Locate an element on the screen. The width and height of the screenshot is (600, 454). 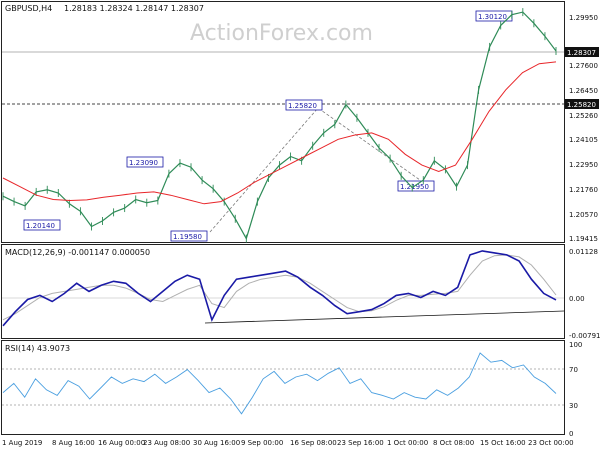
price-tick: 1.27600 is located at coordinates (583, 66).